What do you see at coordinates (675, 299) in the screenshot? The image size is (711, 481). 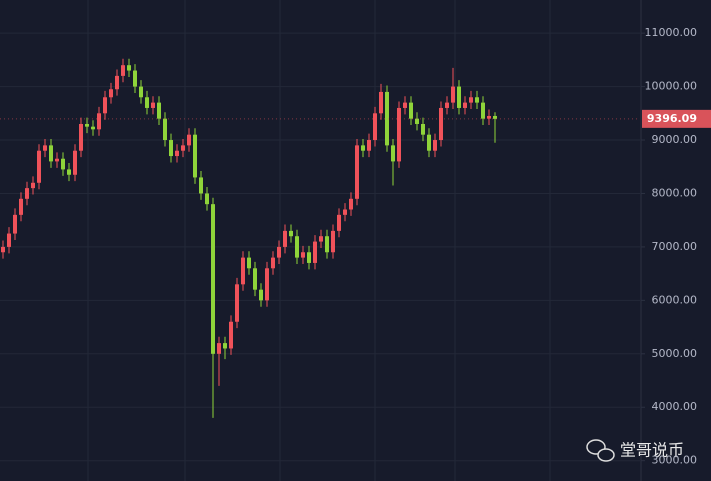 I see `y-tick-label: 6000.00` at bounding box center [675, 299].